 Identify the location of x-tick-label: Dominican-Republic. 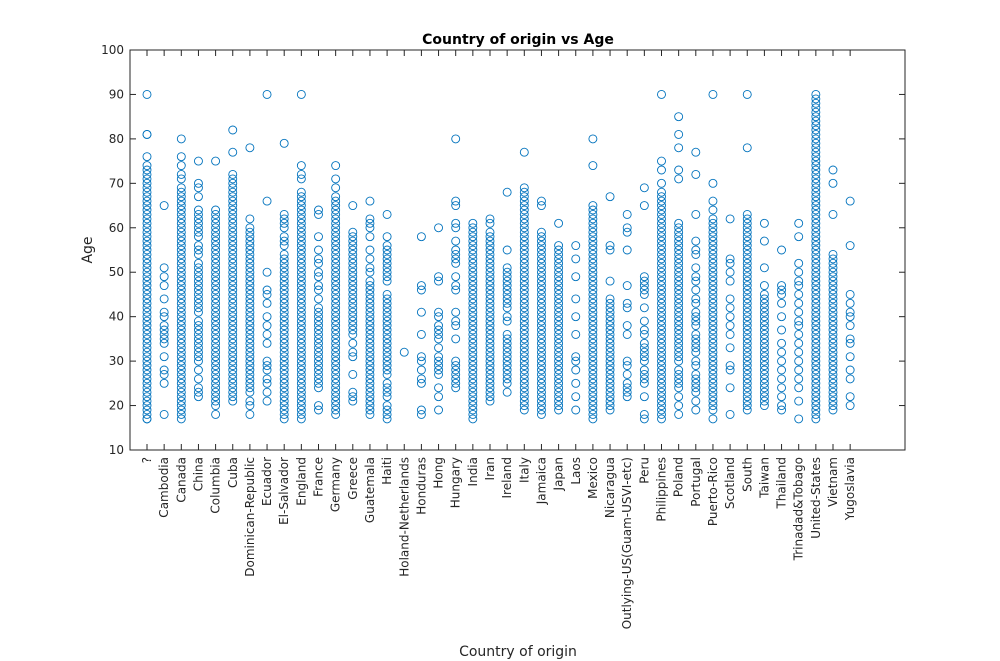
(250, 517).